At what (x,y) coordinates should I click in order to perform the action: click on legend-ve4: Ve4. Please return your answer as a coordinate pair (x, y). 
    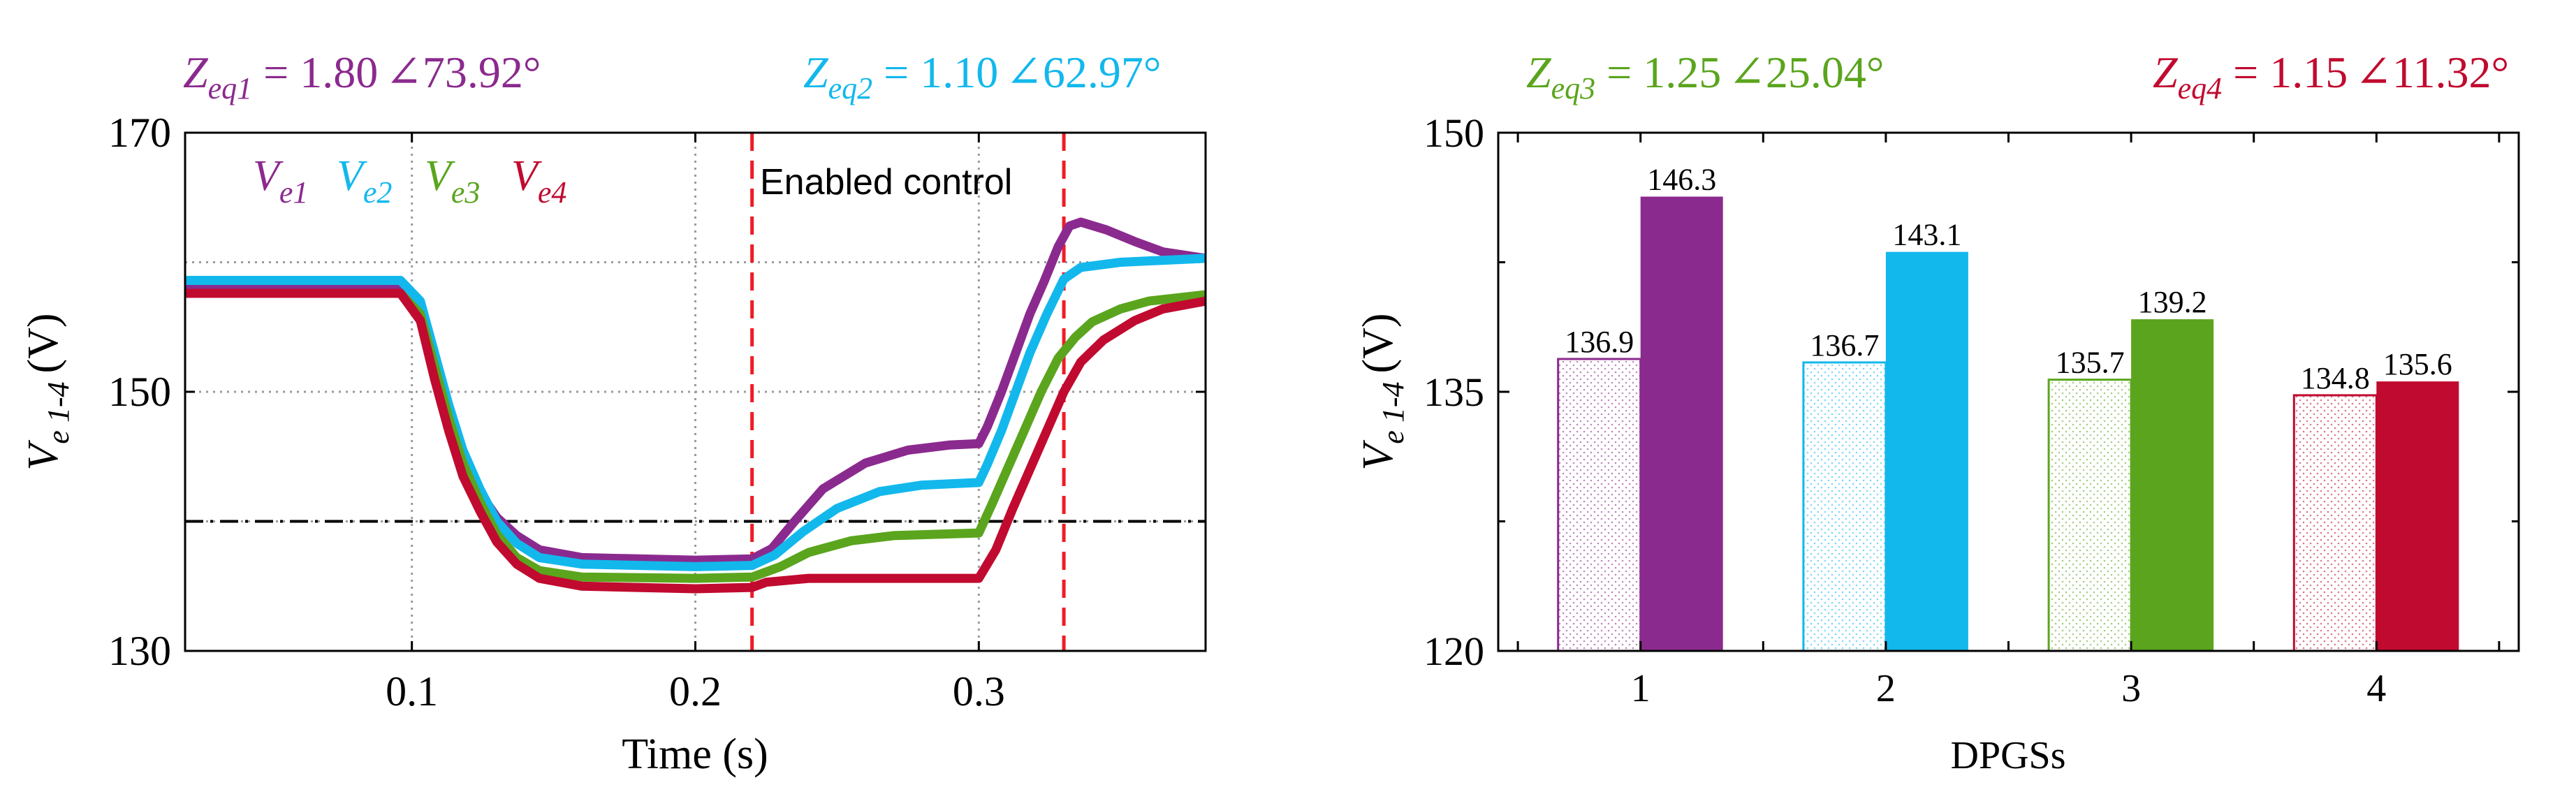
    Looking at the image, I should click on (538, 181).